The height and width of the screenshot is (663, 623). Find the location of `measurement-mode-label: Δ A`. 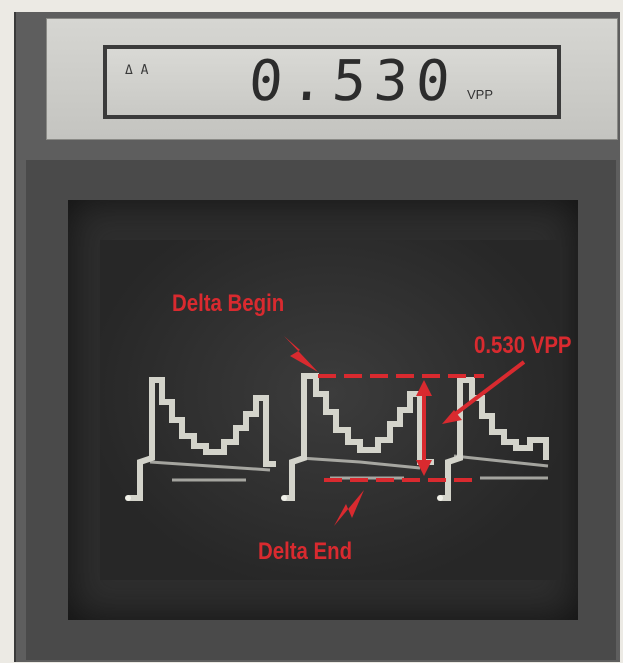

measurement-mode-label: Δ A is located at coordinates (137, 70).